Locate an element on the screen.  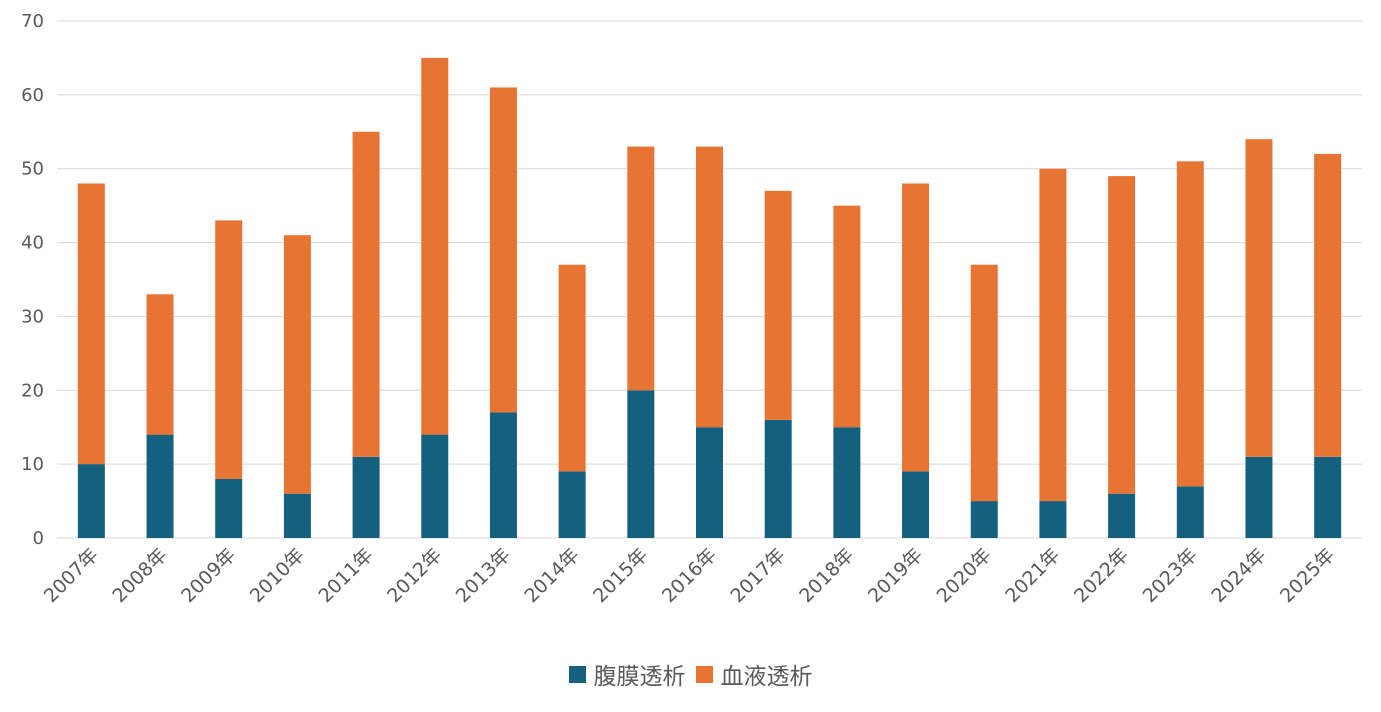
bar-2014年-series-1 is located at coordinates (572, 368).